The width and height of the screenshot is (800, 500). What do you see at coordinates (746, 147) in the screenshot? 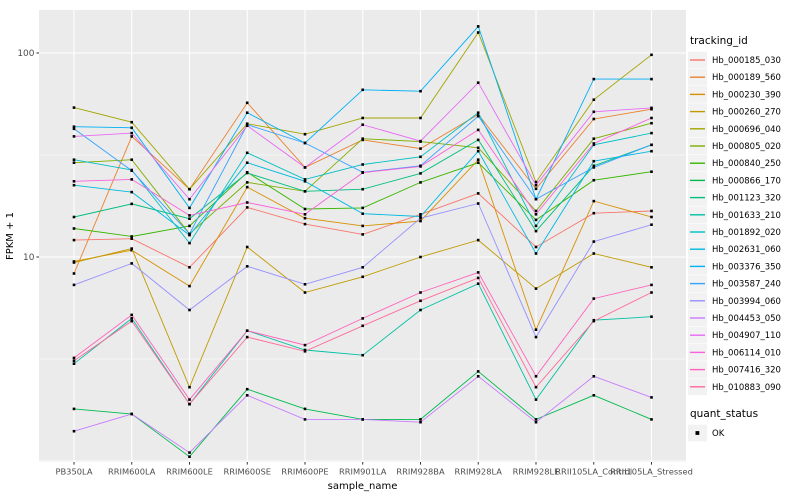
I see `legend-entry-label: Hb_000805_020` at bounding box center [746, 147].